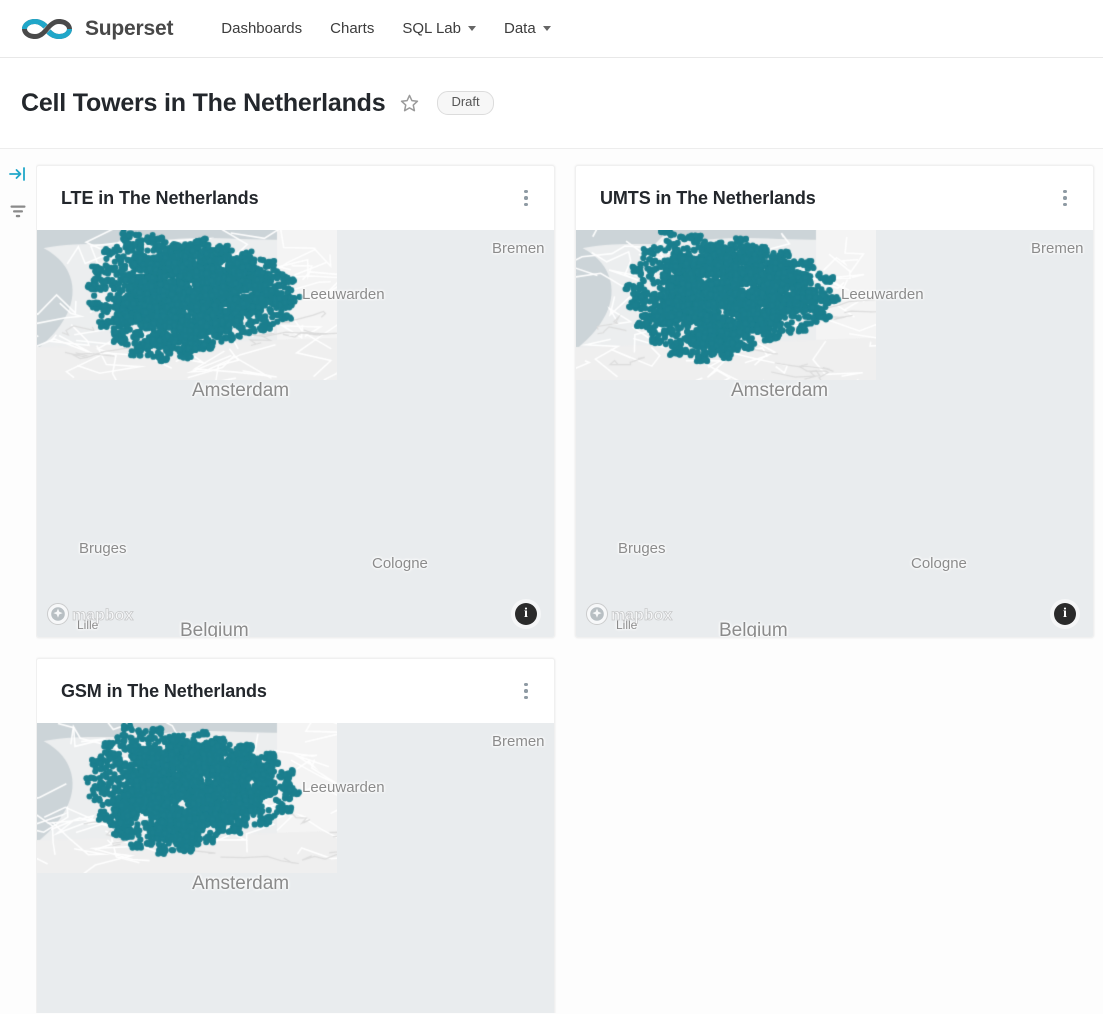 The height and width of the screenshot is (1014, 1103). I want to click on status-badge: Draft, so click(465, 103).